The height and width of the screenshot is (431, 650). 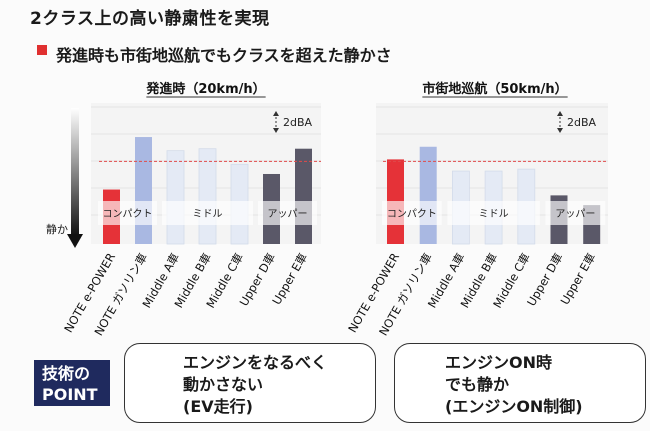 What do you see at coordinates (42, 50) in the screenshot?
I see `red-square-icon` at bounding box center [42, 50].